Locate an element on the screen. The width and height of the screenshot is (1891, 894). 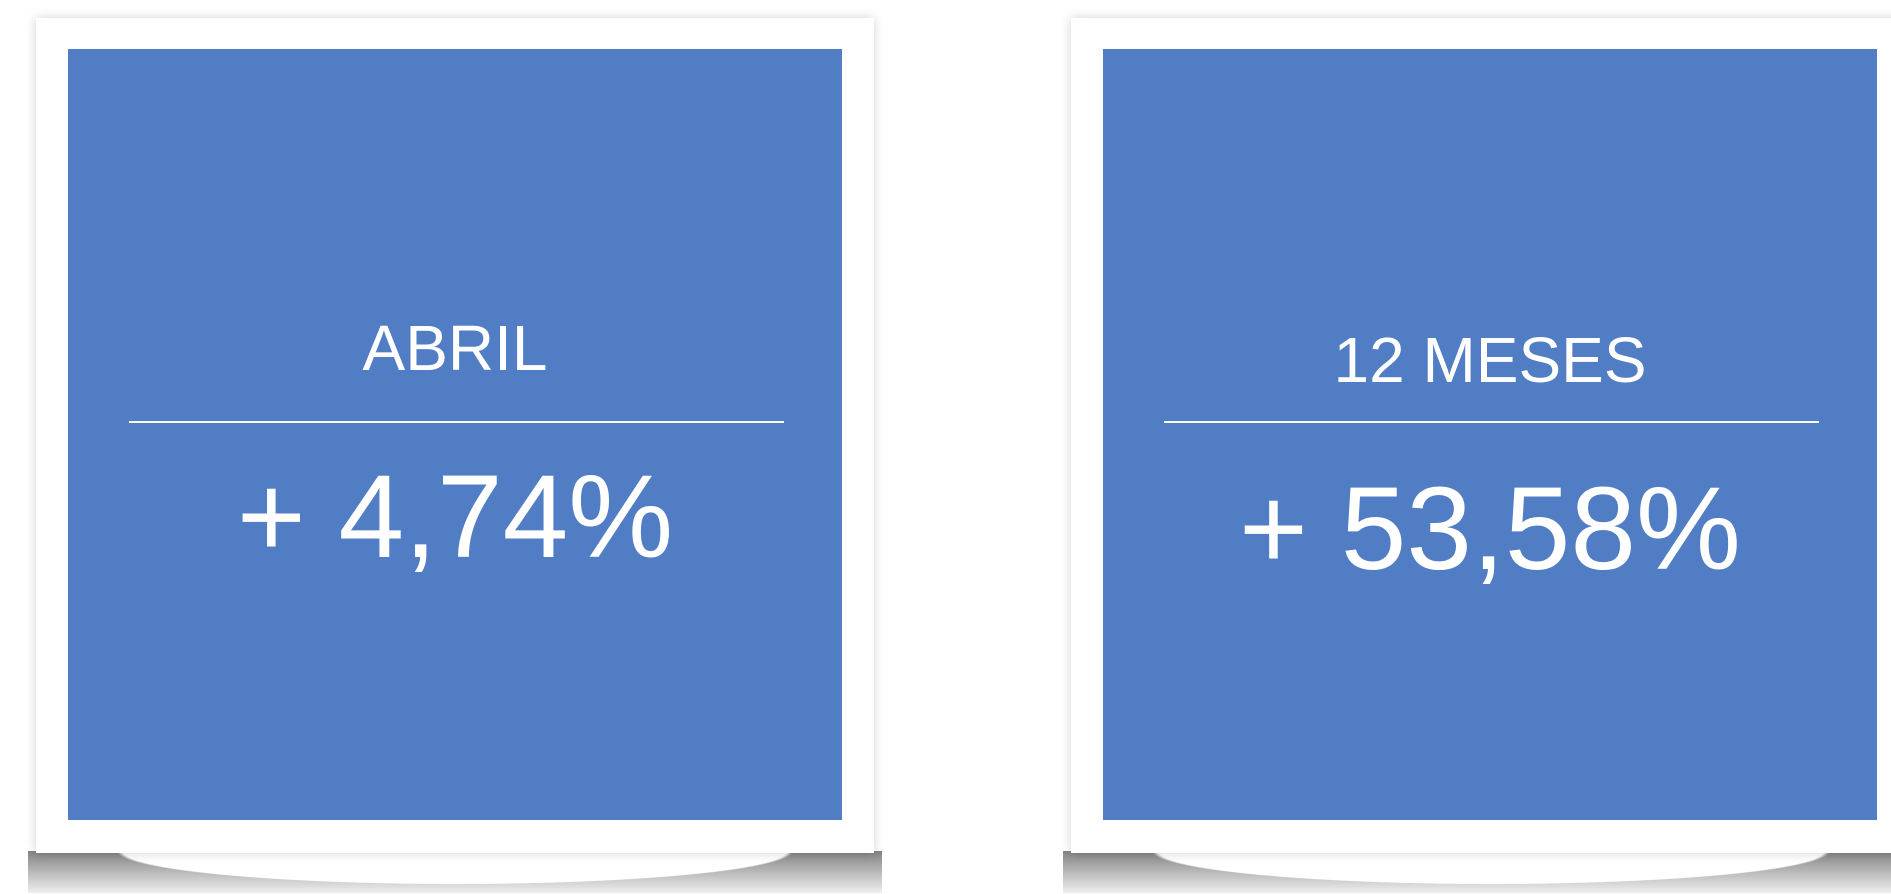
card-label: 12 MESES is located at coordinates (1490, 360).